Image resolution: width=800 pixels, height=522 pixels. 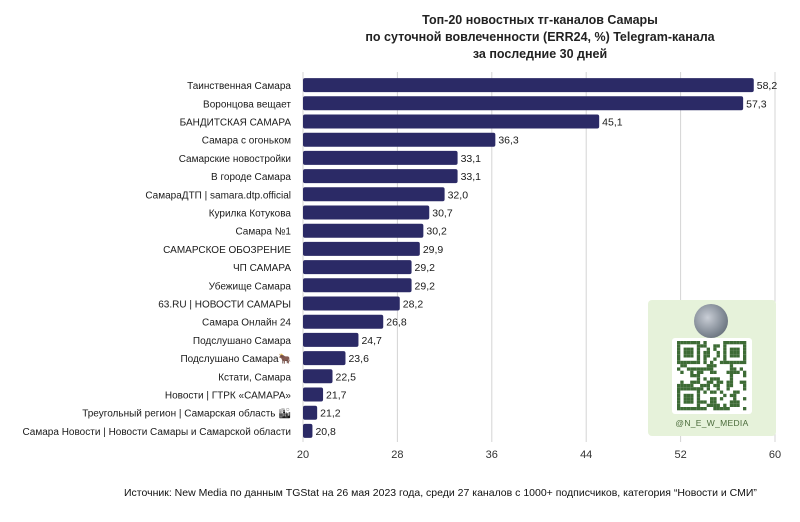 I want to click on value-label: 20,8, so click(x=325, y=432).